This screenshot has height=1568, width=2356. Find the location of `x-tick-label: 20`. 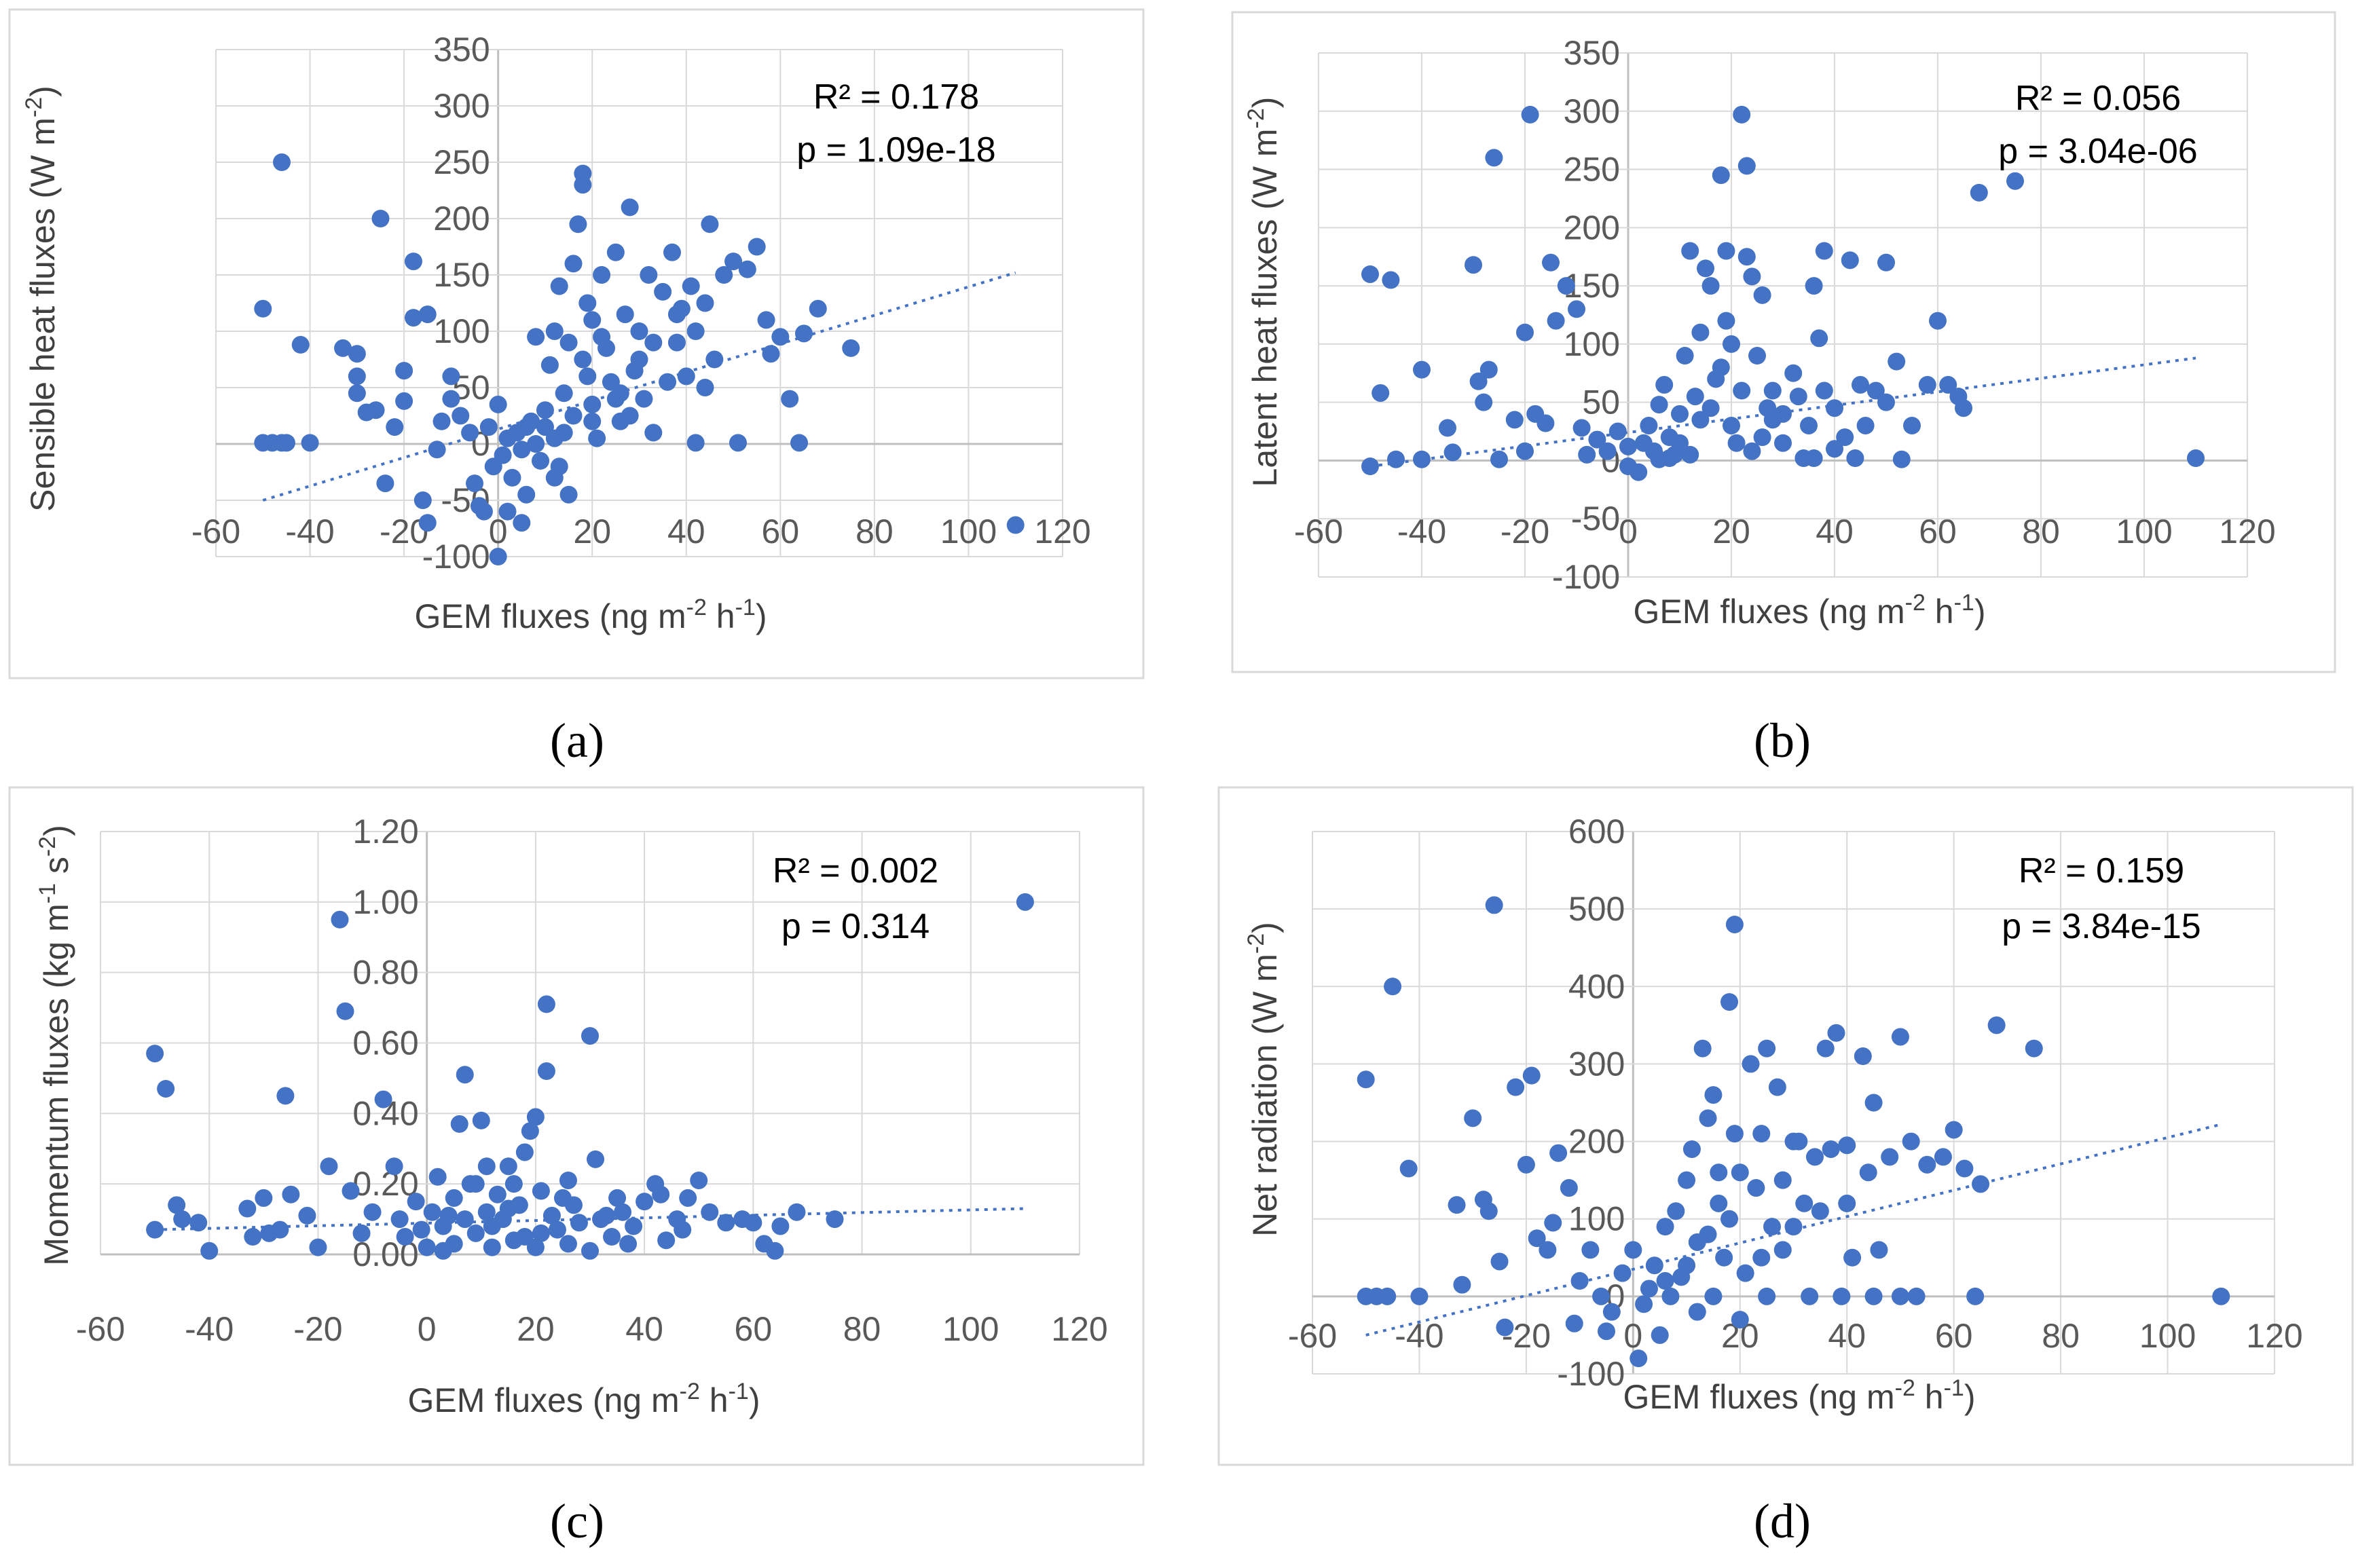

x-tick-label: 20 is located at coordinates (536, 1329).